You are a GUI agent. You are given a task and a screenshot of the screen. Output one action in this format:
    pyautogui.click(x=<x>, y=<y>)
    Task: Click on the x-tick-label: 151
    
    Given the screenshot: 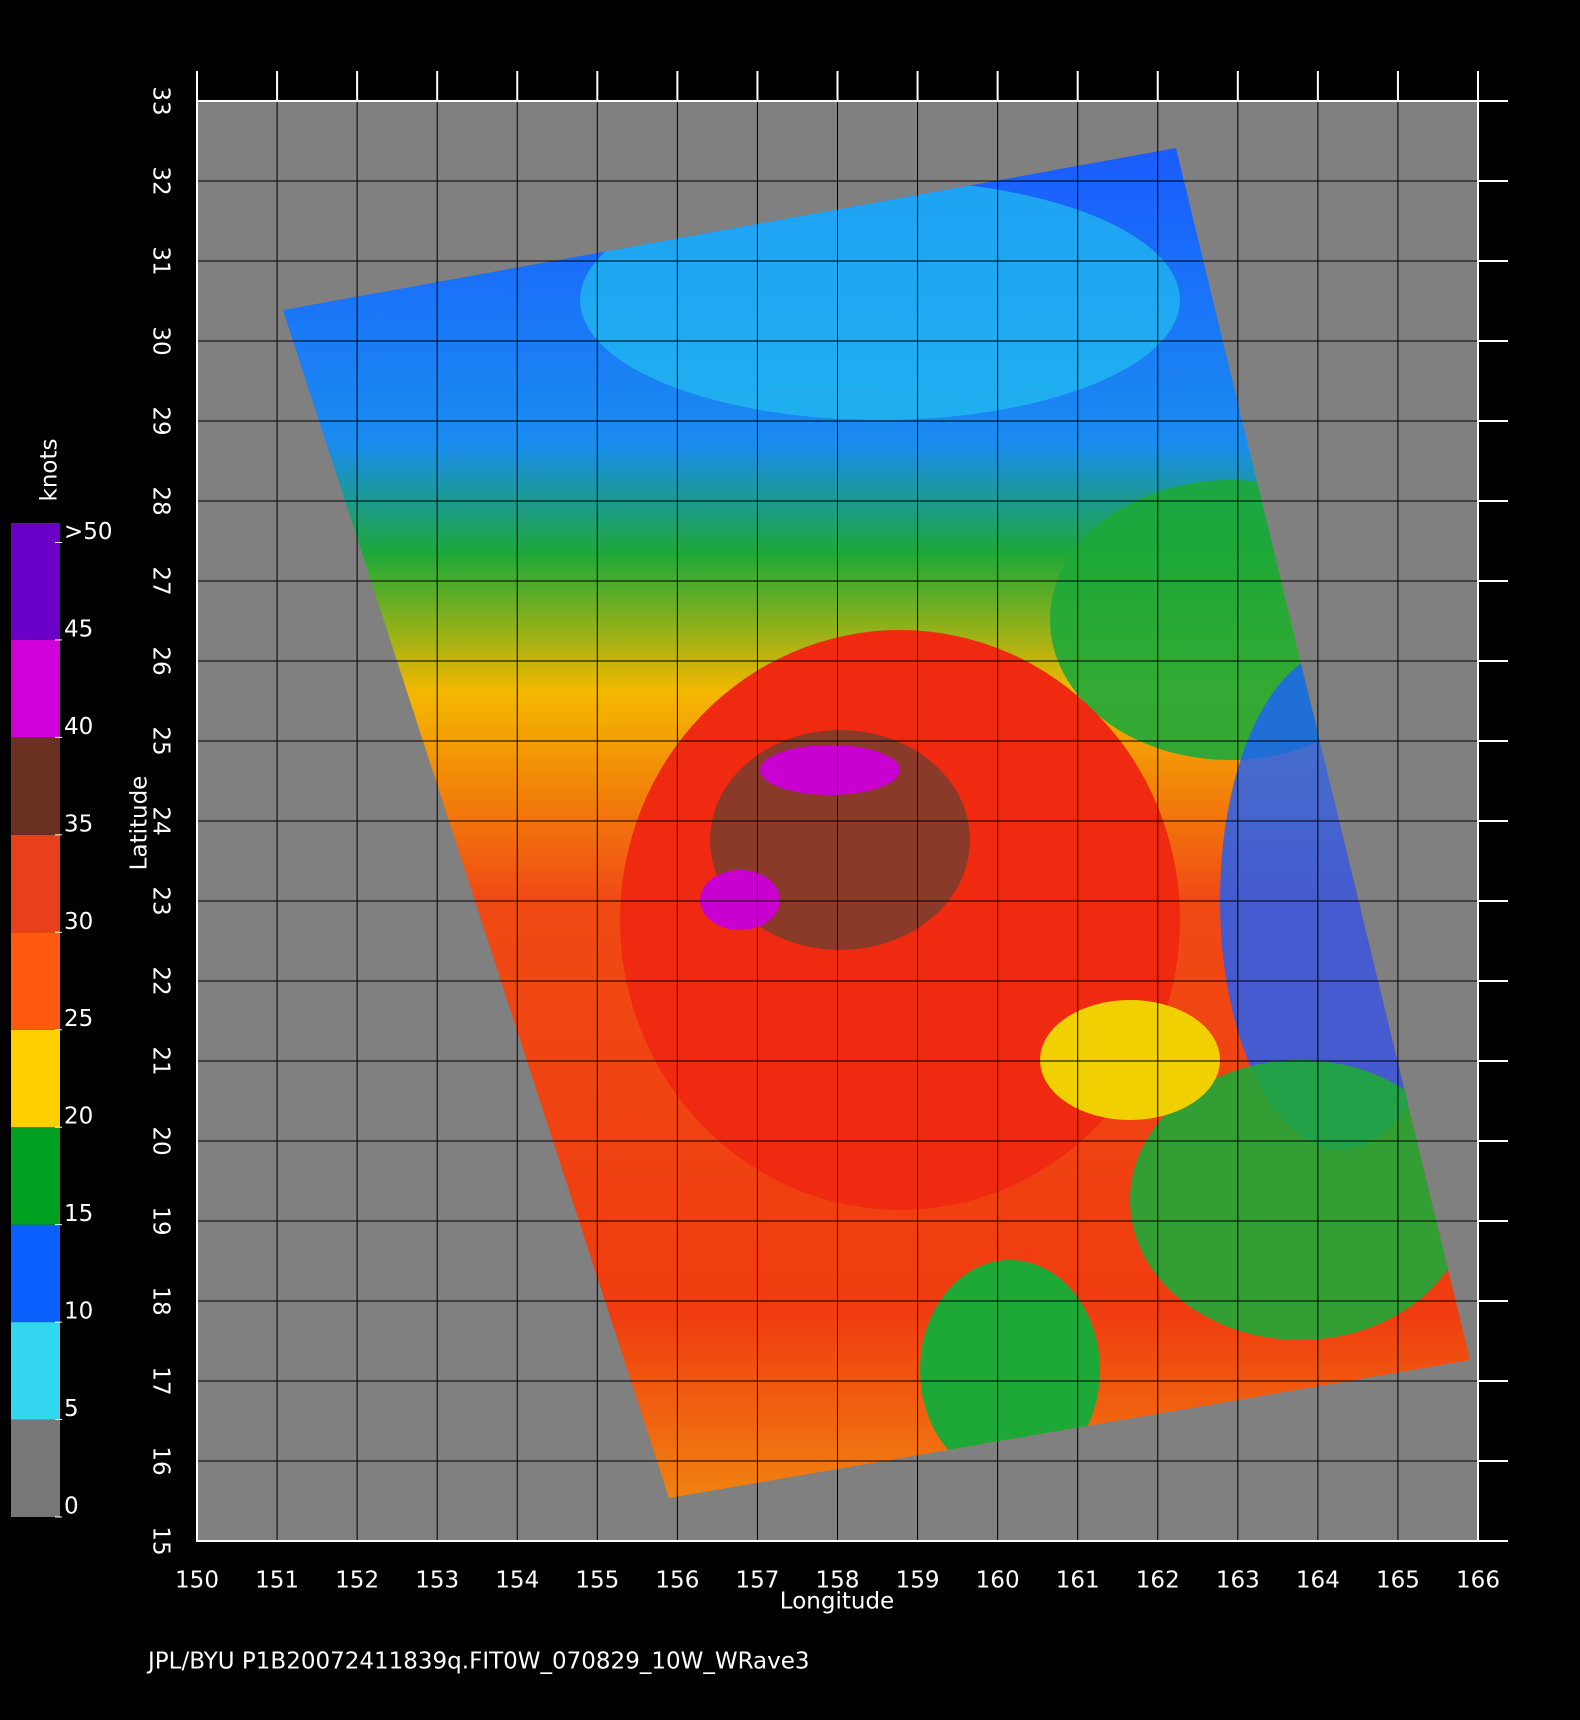 What is the action you would take?
    pyautogui.click(x=277, y=1581)
    